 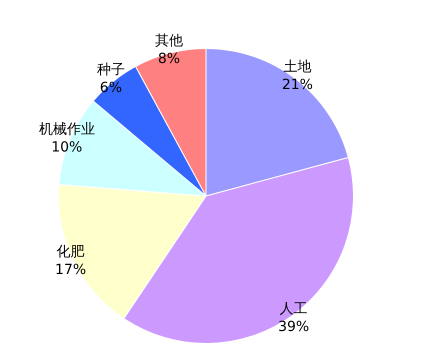 What do you see at coordinates (70, 270) in the screenshot?
I see `data-label: 17%` at bounding box center [70, 270].